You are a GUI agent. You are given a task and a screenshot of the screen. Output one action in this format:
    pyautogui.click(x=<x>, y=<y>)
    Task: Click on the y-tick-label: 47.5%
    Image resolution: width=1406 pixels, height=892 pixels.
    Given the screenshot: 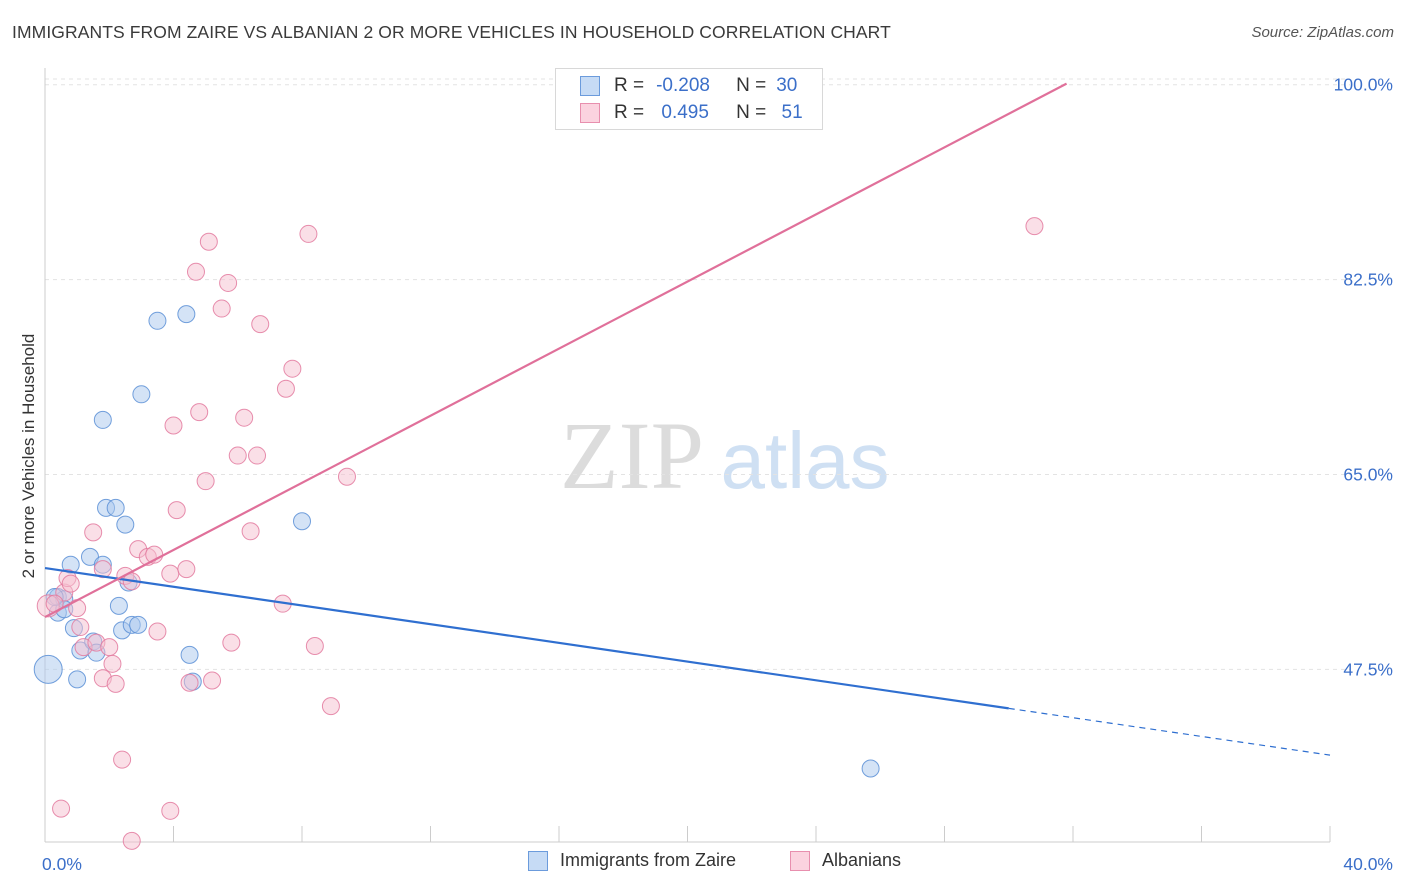 What is the action you would take?
    pyautogui.click(x=1368, y=669)
    